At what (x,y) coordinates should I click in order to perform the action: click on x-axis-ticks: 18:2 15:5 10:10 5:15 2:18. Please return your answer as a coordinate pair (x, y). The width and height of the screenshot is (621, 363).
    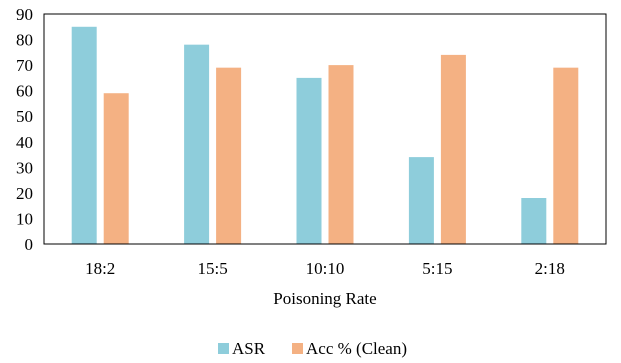
    Looking at the image, I should click on (325, 268).